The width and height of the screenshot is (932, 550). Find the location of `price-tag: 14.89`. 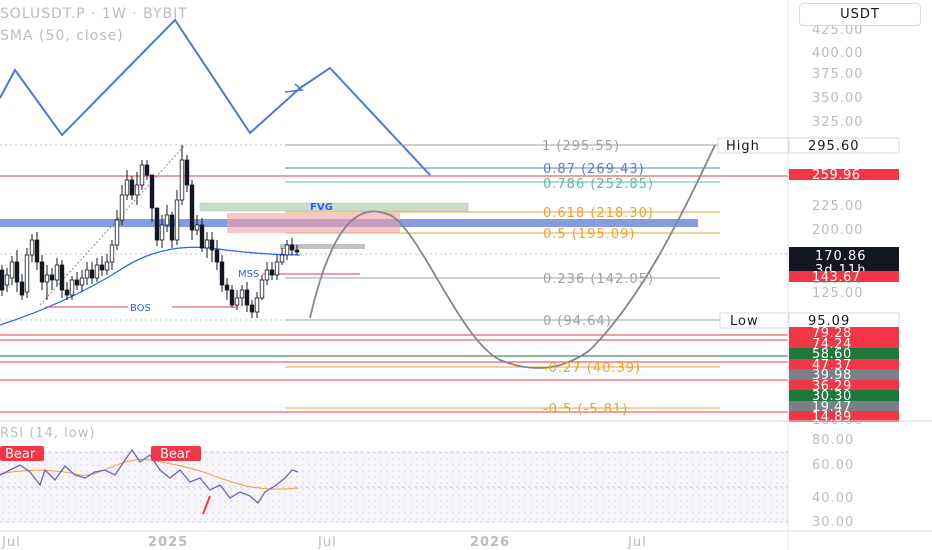

price-tag: 14.89 is located at coordinates (844, 417).